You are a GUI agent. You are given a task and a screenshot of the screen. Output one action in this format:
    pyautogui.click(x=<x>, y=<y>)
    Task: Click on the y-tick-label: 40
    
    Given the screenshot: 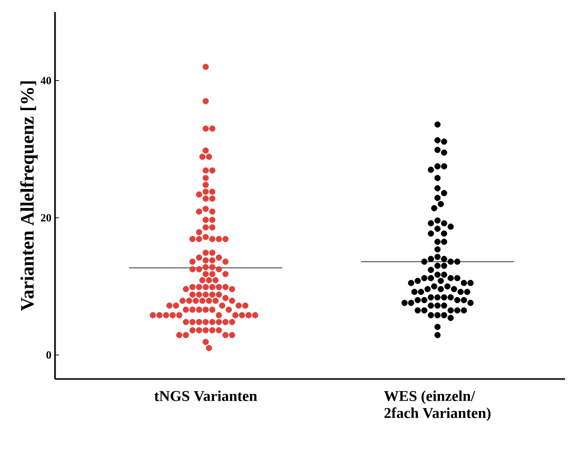 What is the action you would take?
    pyautogui.click(x=46, y=80)
    